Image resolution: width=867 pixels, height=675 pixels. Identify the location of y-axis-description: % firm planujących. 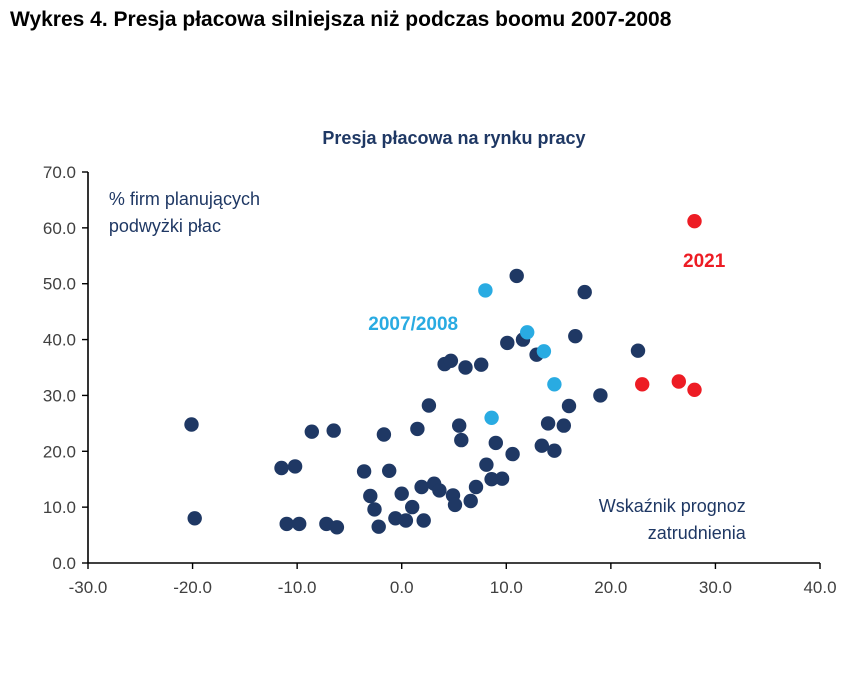
(184, 199).